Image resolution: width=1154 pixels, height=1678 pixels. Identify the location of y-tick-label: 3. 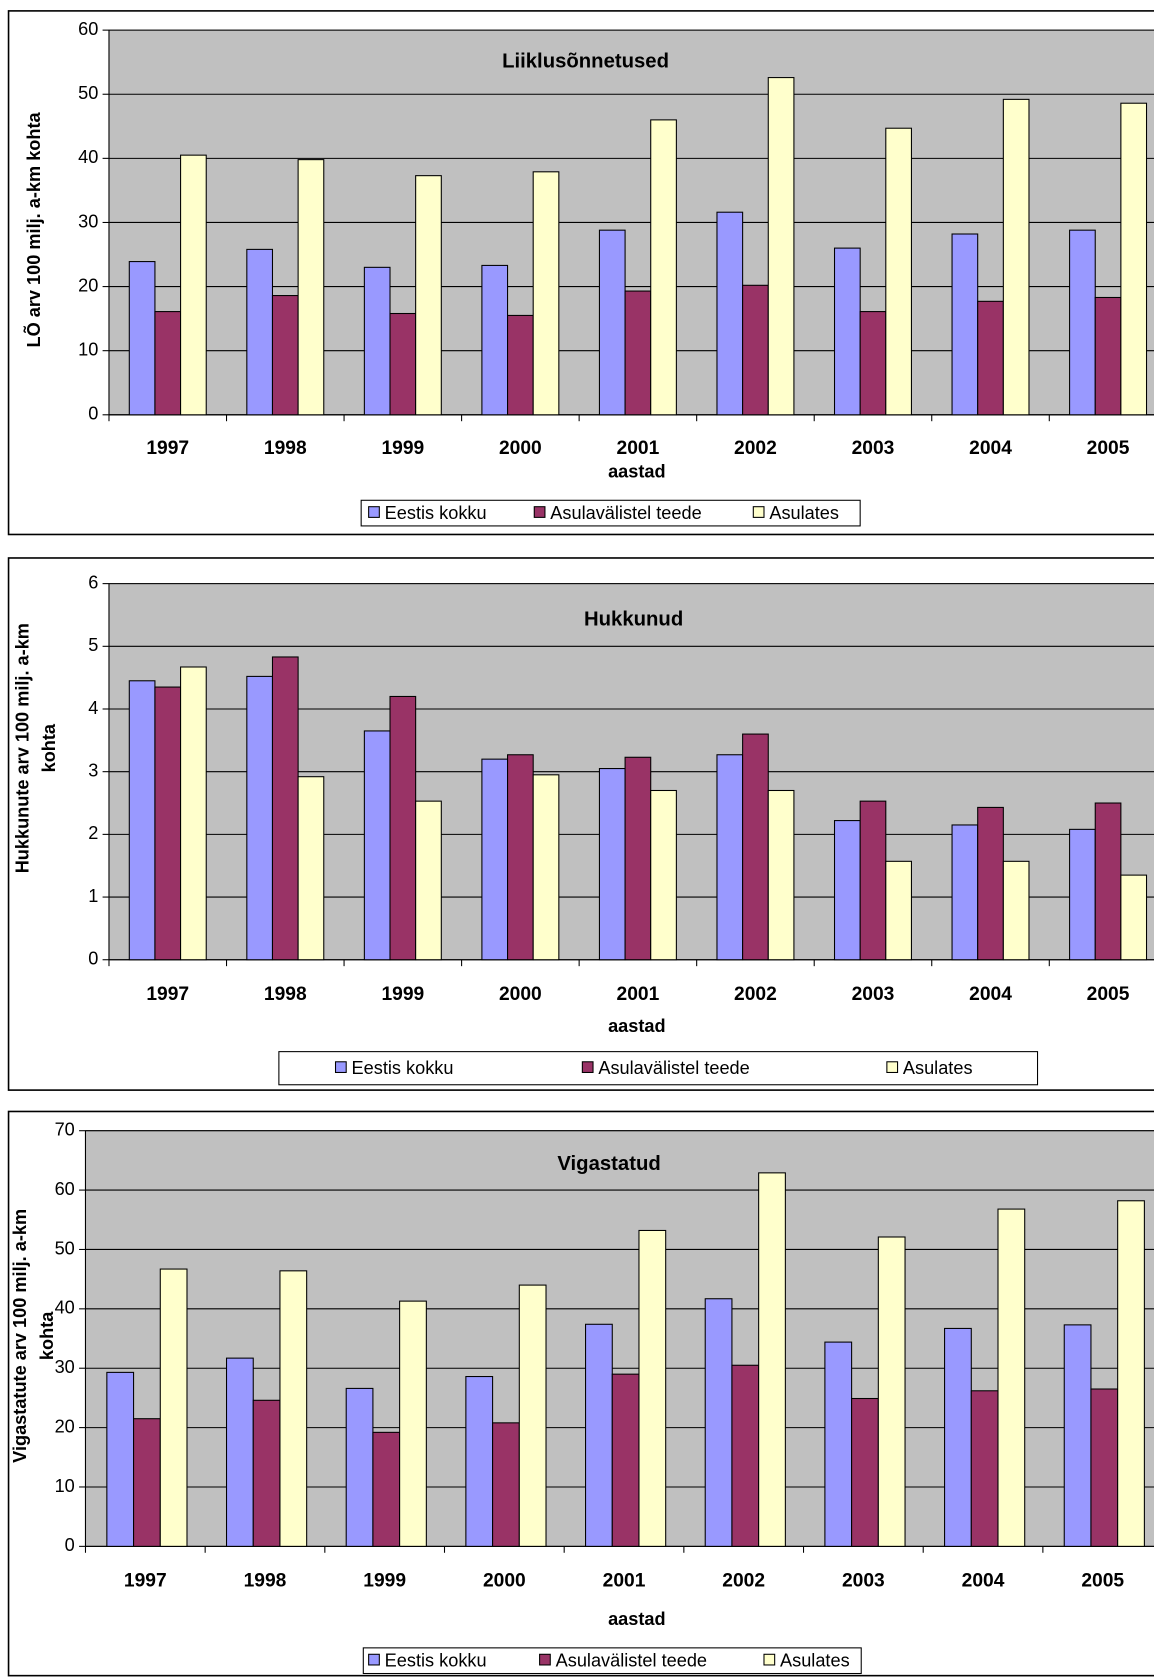
(93, 770).